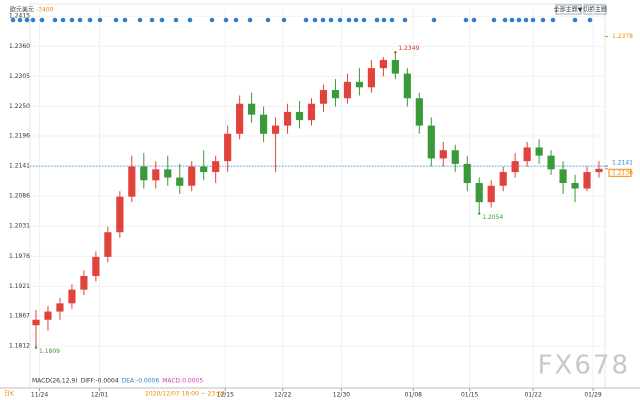 This screenshot has width=640, height=400. What do you see at coordinates (469, 395) in the screenshot?
I see `x-tick-label: 01/15` at bounding box center [469, 395].